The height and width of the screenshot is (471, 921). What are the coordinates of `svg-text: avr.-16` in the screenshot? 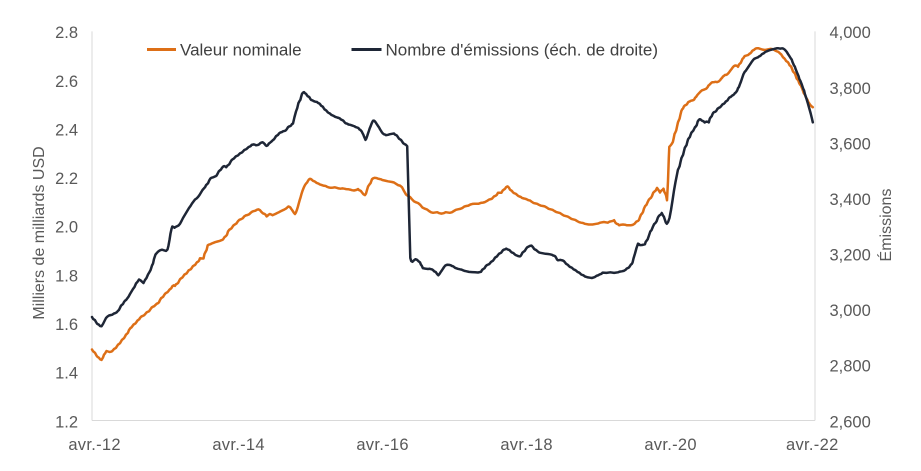 It's located at (382, 445).